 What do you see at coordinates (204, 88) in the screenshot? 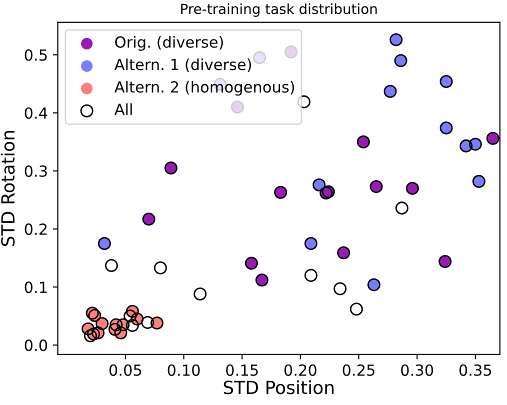
I see `legend-label: Altern. 2 (homogenous)` at bounding box center [204, 88].